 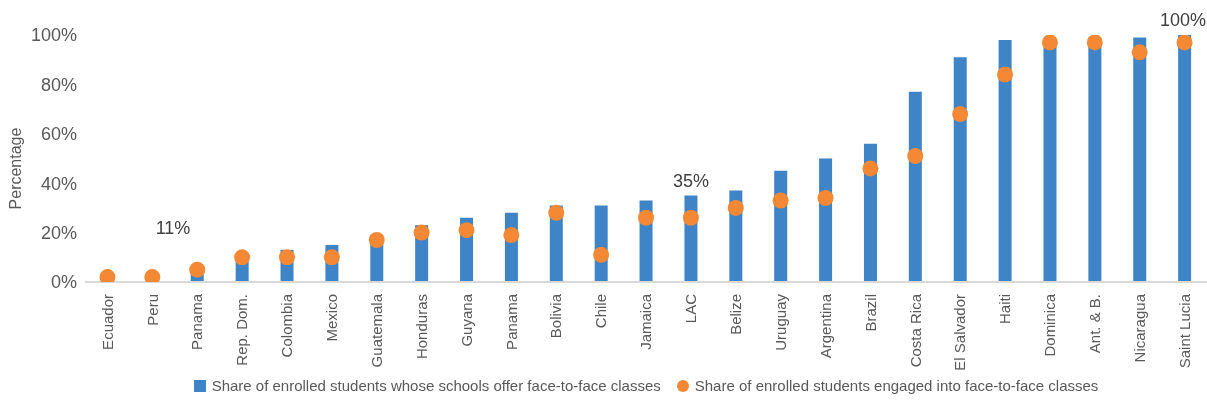 I want to click on y-tick-label: 100%, so click(x=53, y=35).